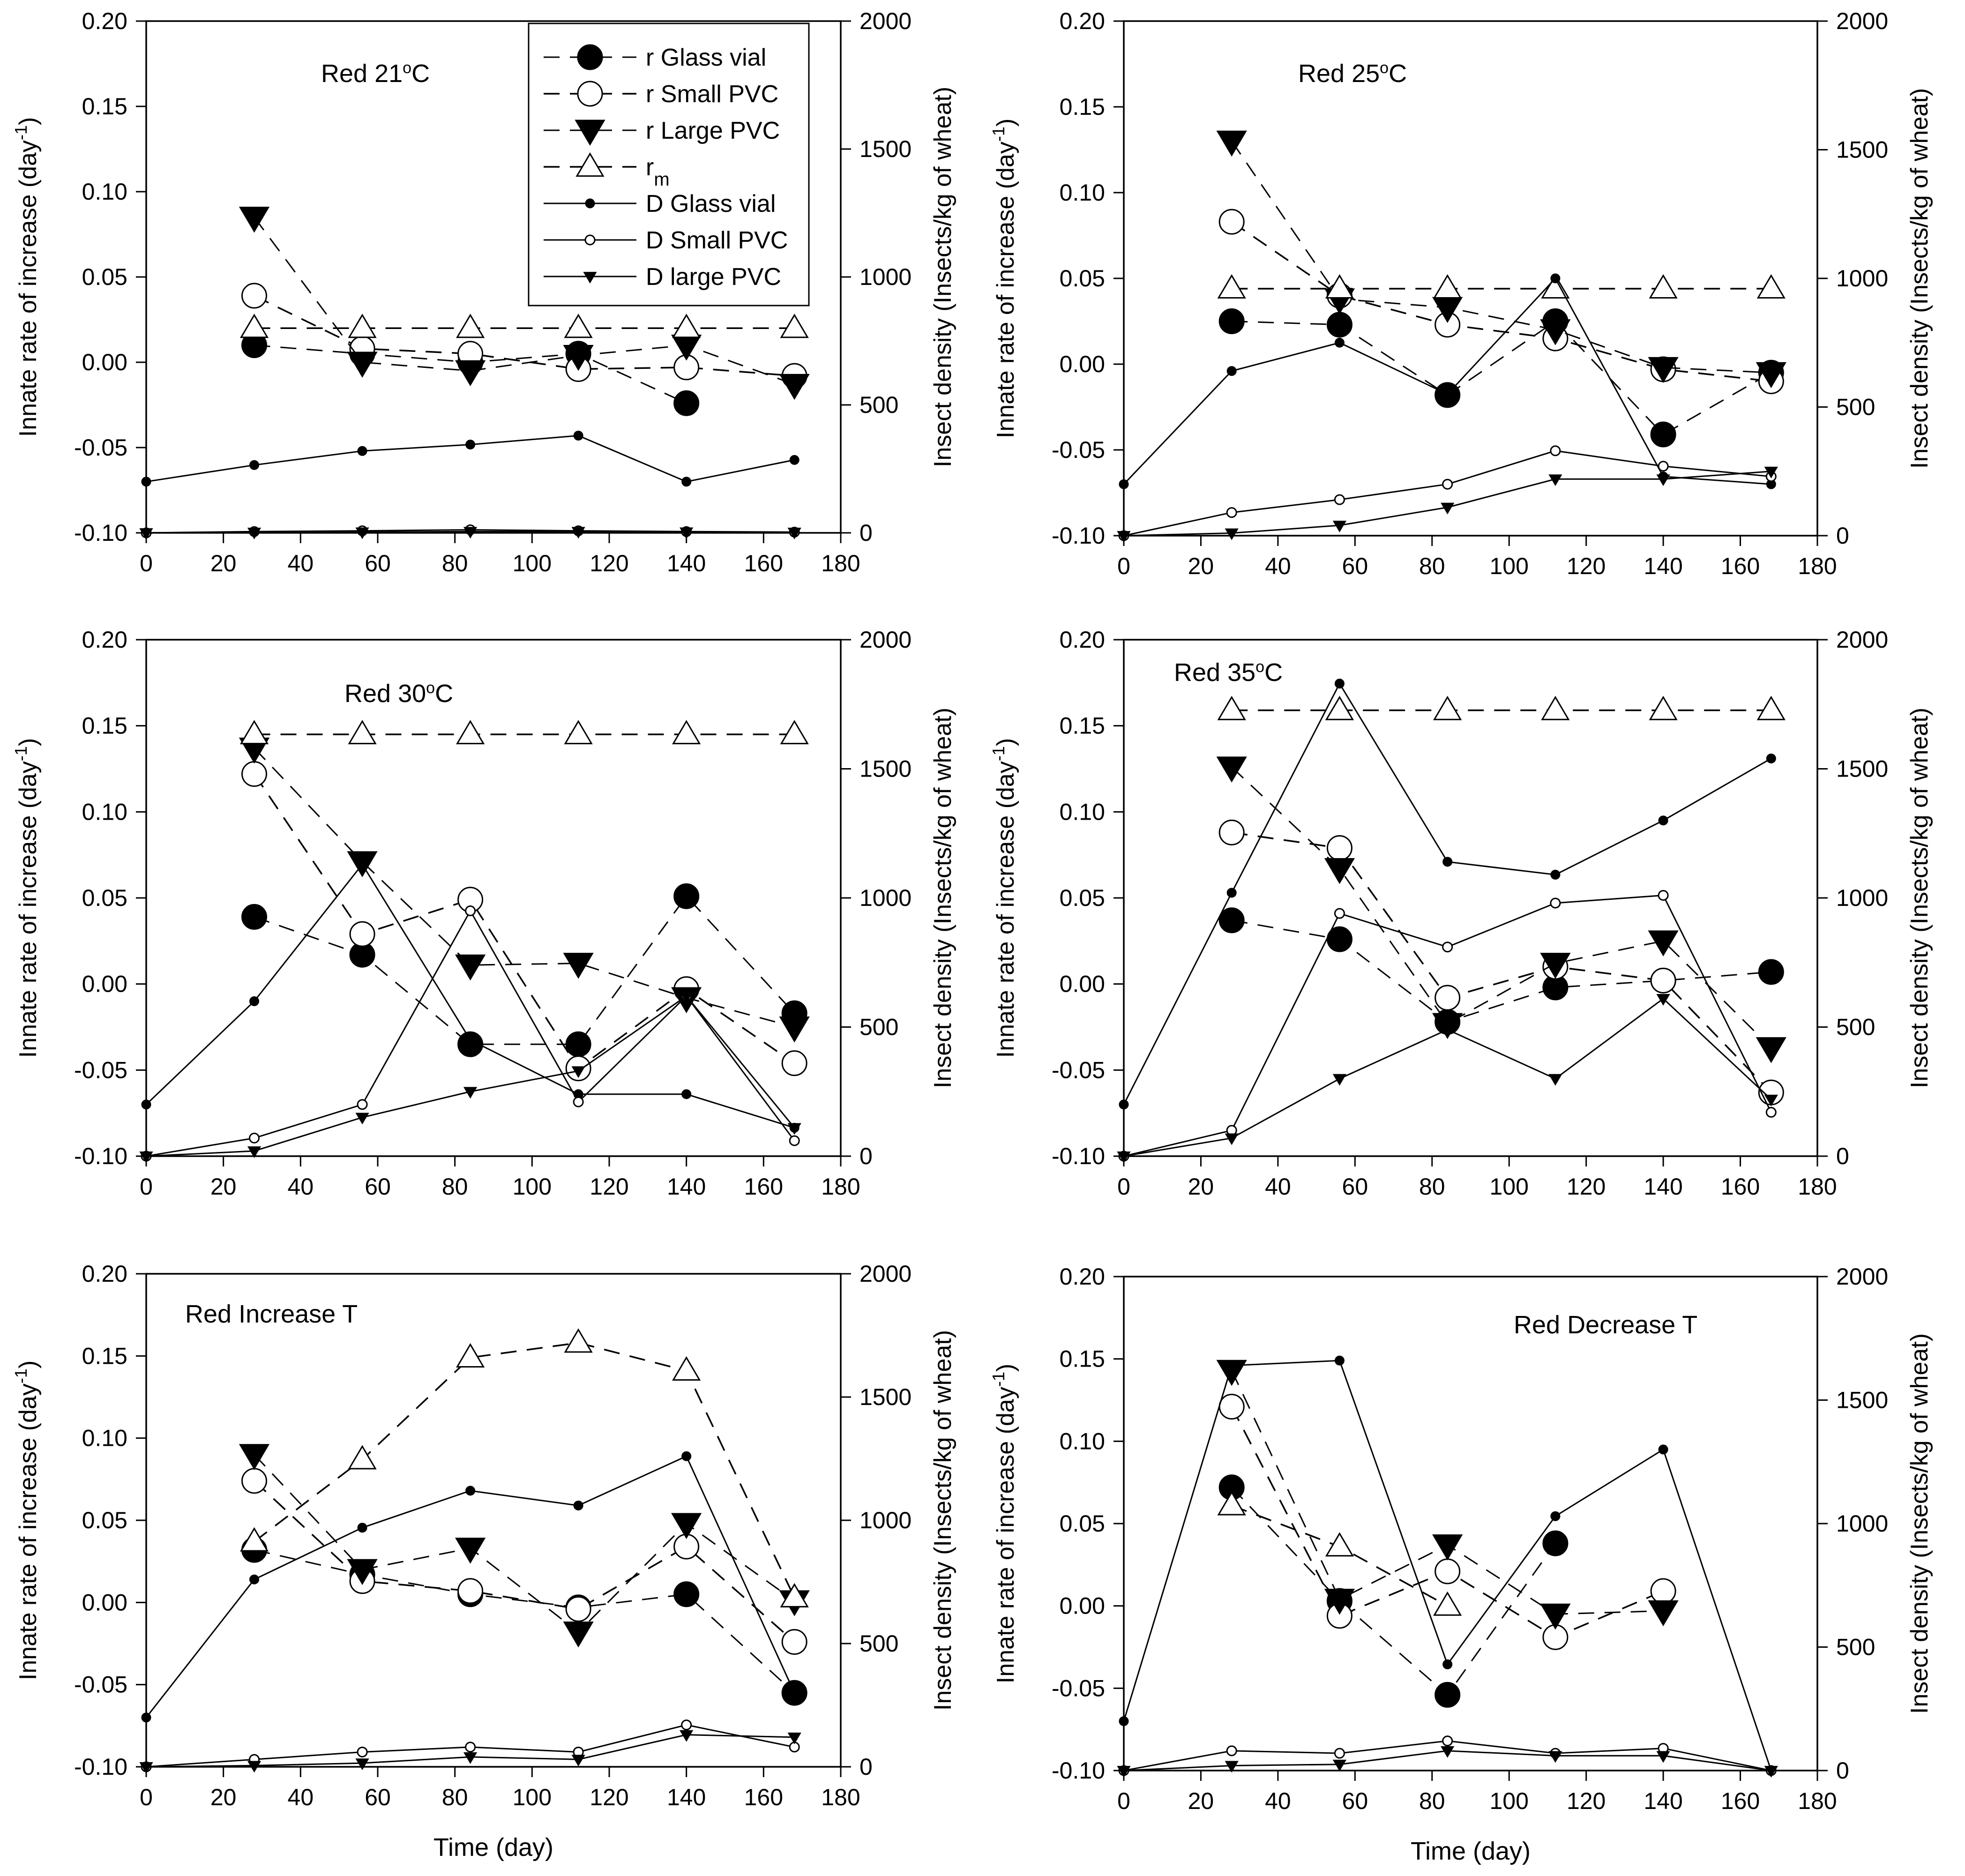  What do you see at coordinates (1432, 566) in the screenshot?
I see `x-tick-label: 80` at bounding box center [1432, 566].